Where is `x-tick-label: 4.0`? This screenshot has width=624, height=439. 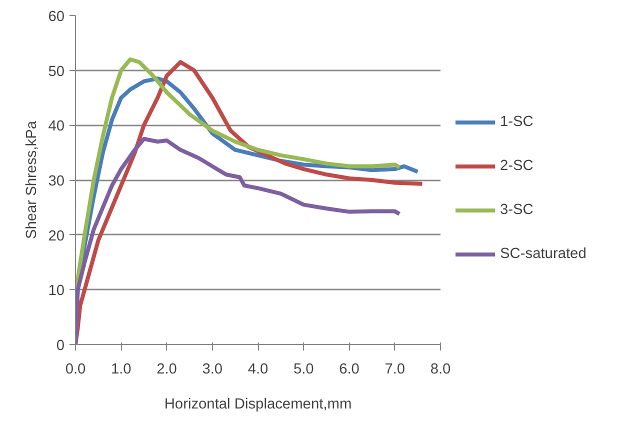 x-tick-label: 4.0 is located at coordinates (258, 370).